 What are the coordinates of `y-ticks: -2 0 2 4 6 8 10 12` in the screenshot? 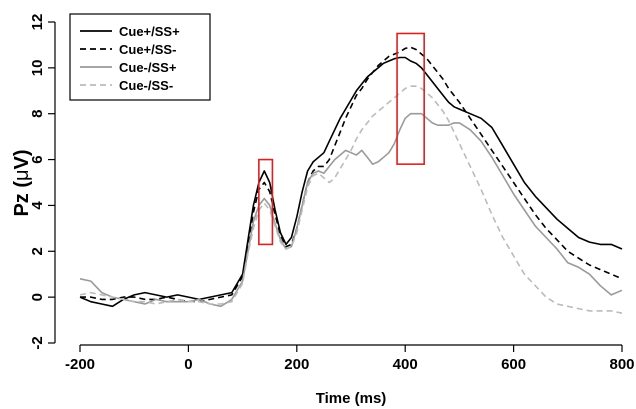 It's located at (42, 182).